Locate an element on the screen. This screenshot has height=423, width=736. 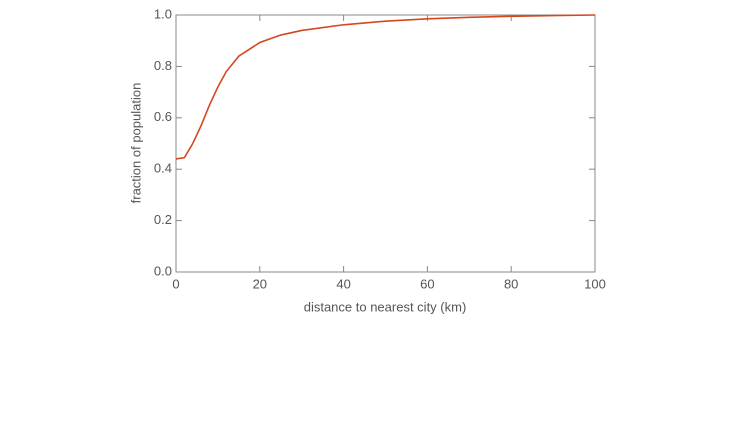
x-tick-label: 80 is located at coordinates (511, 283).